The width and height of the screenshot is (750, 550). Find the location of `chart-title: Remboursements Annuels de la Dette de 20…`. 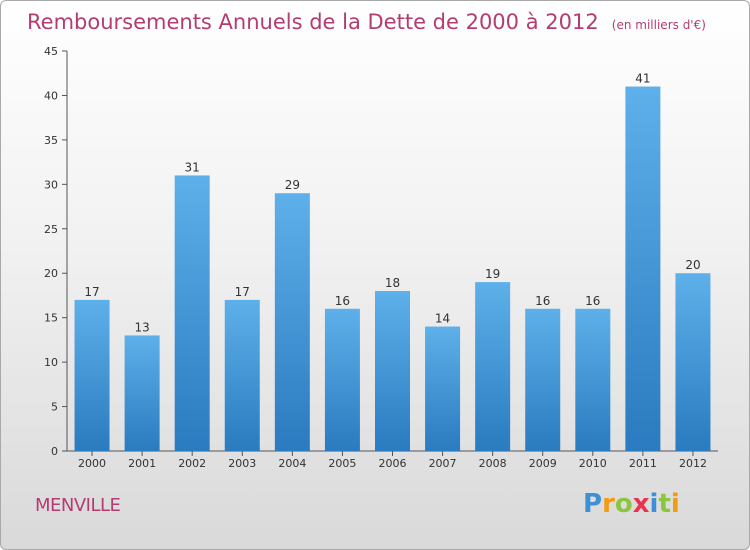

chart-title: Remboursements Annuels de la Dette de 20… is located at coordinates (313, 22).